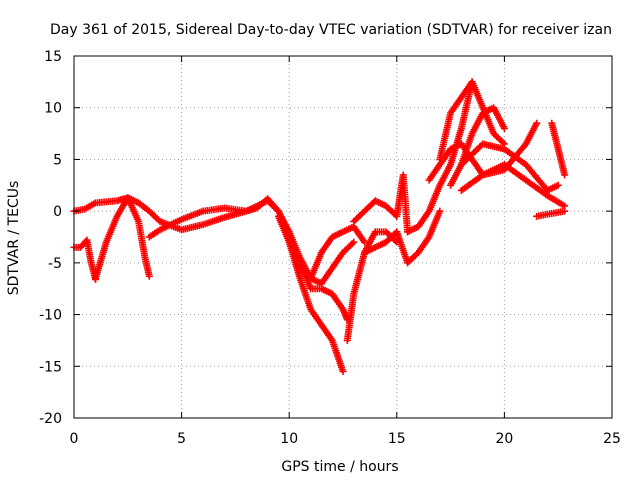  Describe the element at coordinates (53, 109) in the screenshot. I see `y-tick-label: 10` at that location.